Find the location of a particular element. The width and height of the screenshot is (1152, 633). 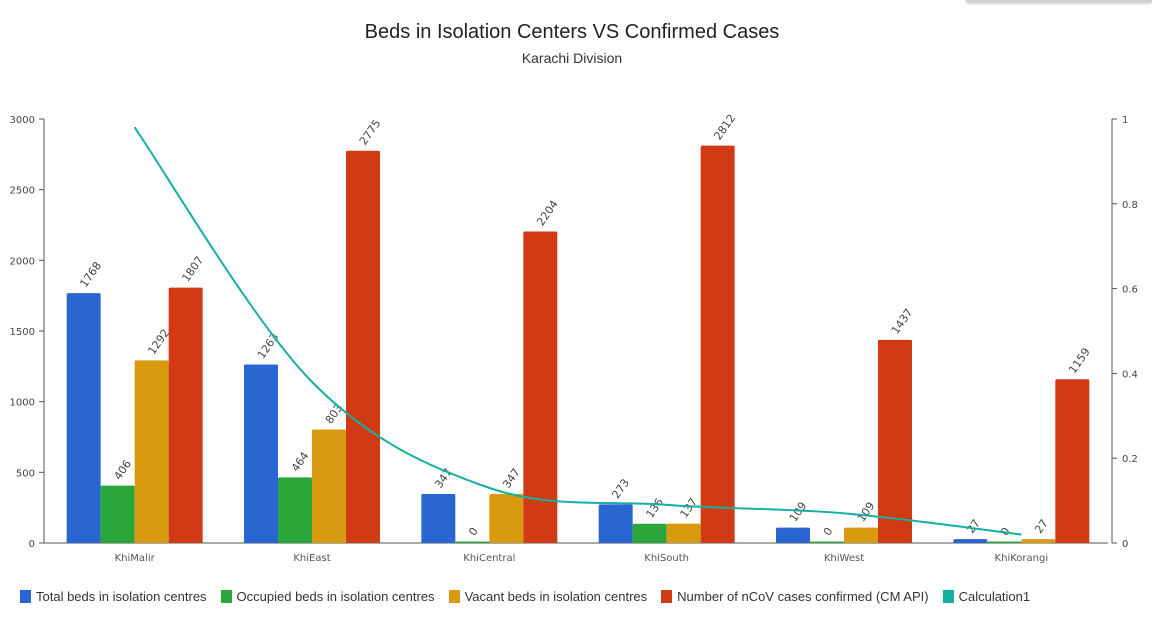

legend-item: Occupied beds in isolation centres is located at coordinates (327, 596).